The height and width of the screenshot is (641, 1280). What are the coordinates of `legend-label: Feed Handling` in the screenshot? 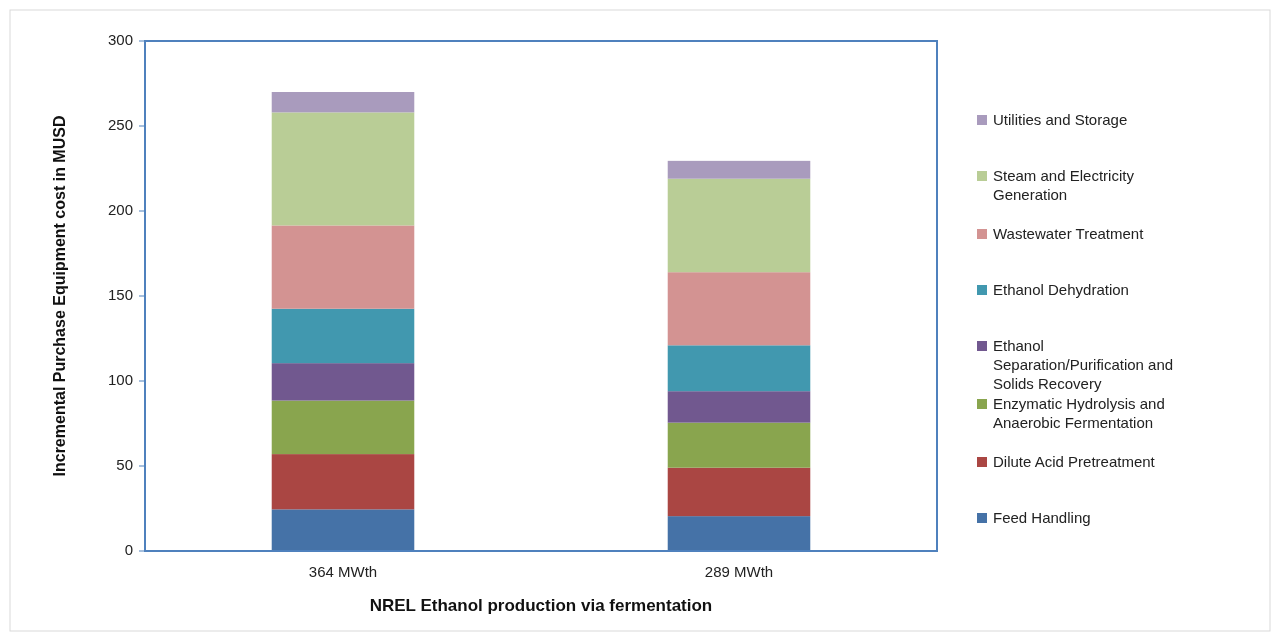 It's located at (1042, 517).